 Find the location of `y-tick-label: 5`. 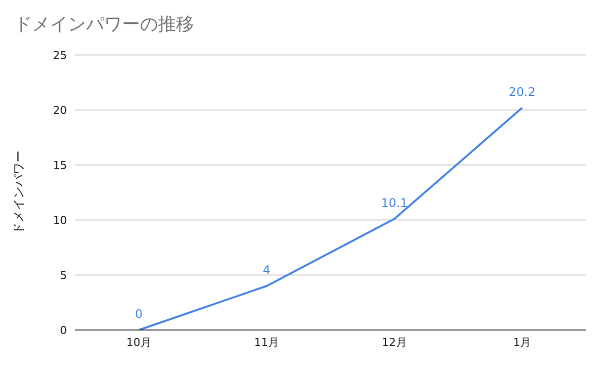

y-tick-label: 5 is located at coordinates (63, 275).